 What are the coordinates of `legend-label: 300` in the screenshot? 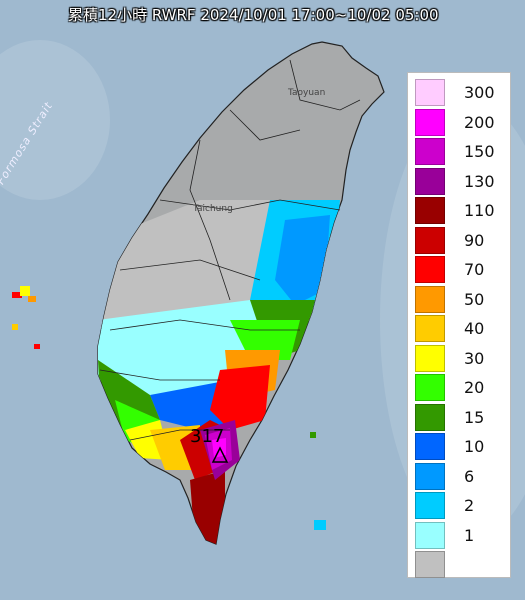 It's located at (479, 92).